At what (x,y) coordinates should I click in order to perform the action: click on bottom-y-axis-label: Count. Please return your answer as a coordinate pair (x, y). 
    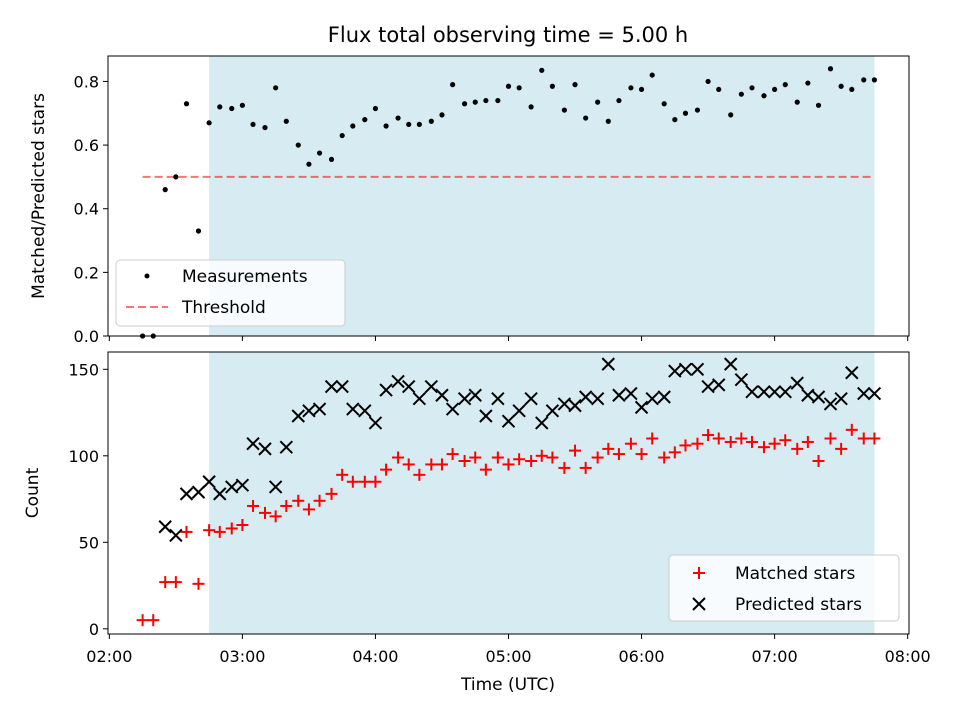
    Looking at the image, I should click on (33, 492).